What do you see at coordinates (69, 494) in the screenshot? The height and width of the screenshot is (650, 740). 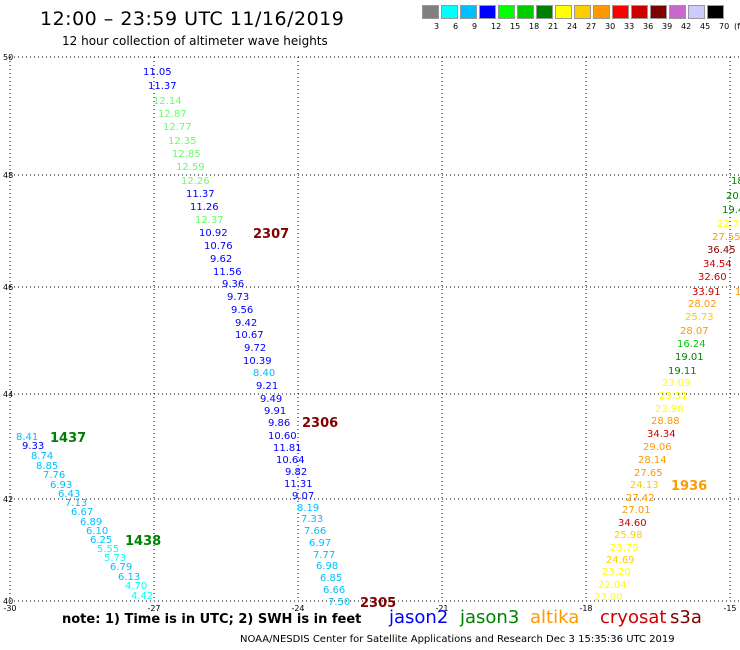 I see `swh-value: 6.43` at bounding box center [69, 494].